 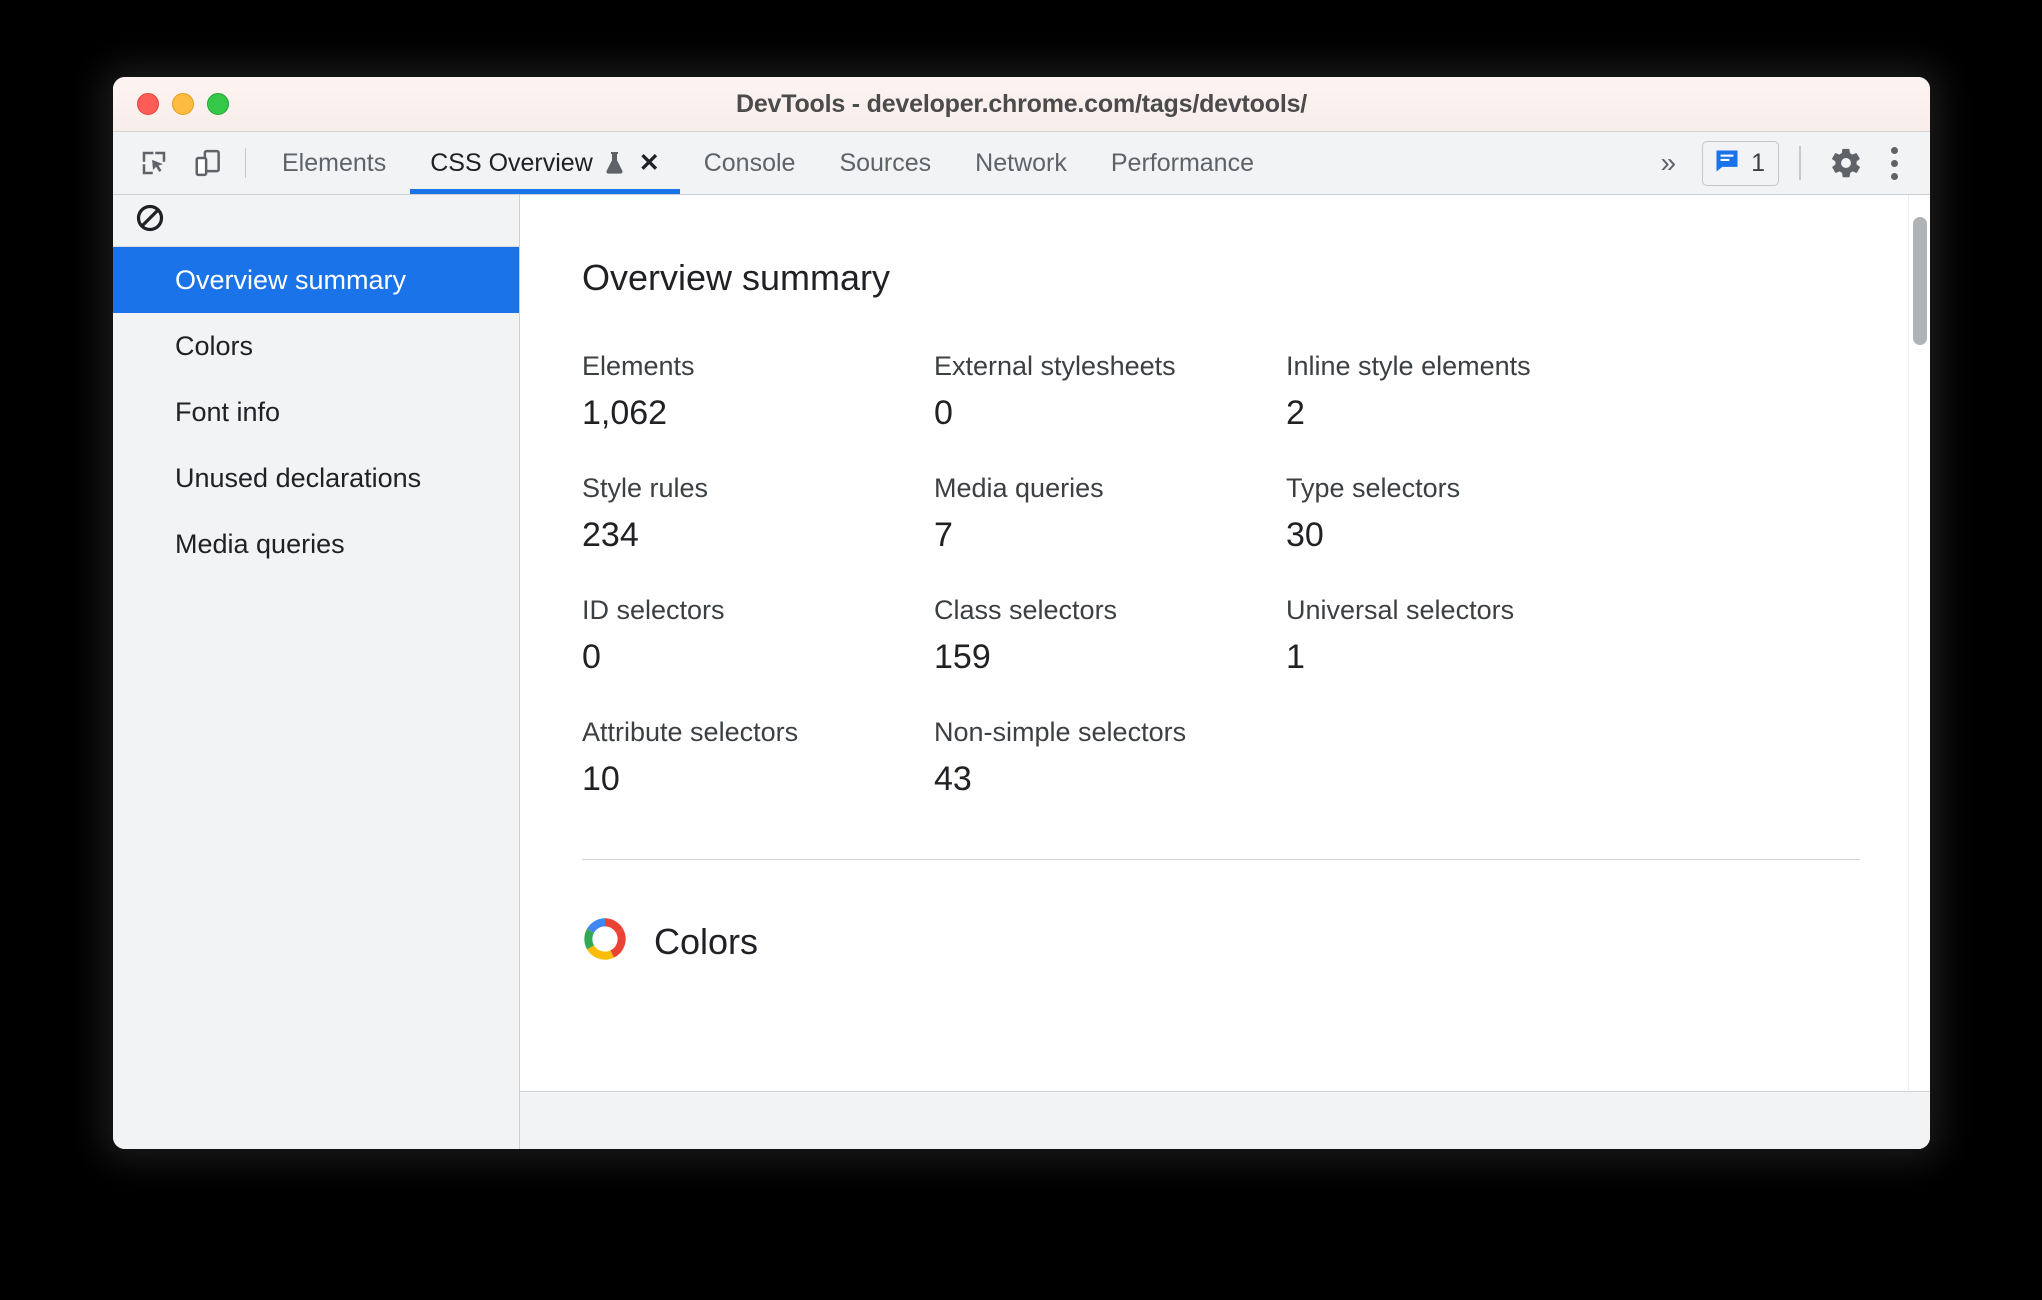 I want to click on toolbar-right-controls: » 1, so click(x=1782, y=163).